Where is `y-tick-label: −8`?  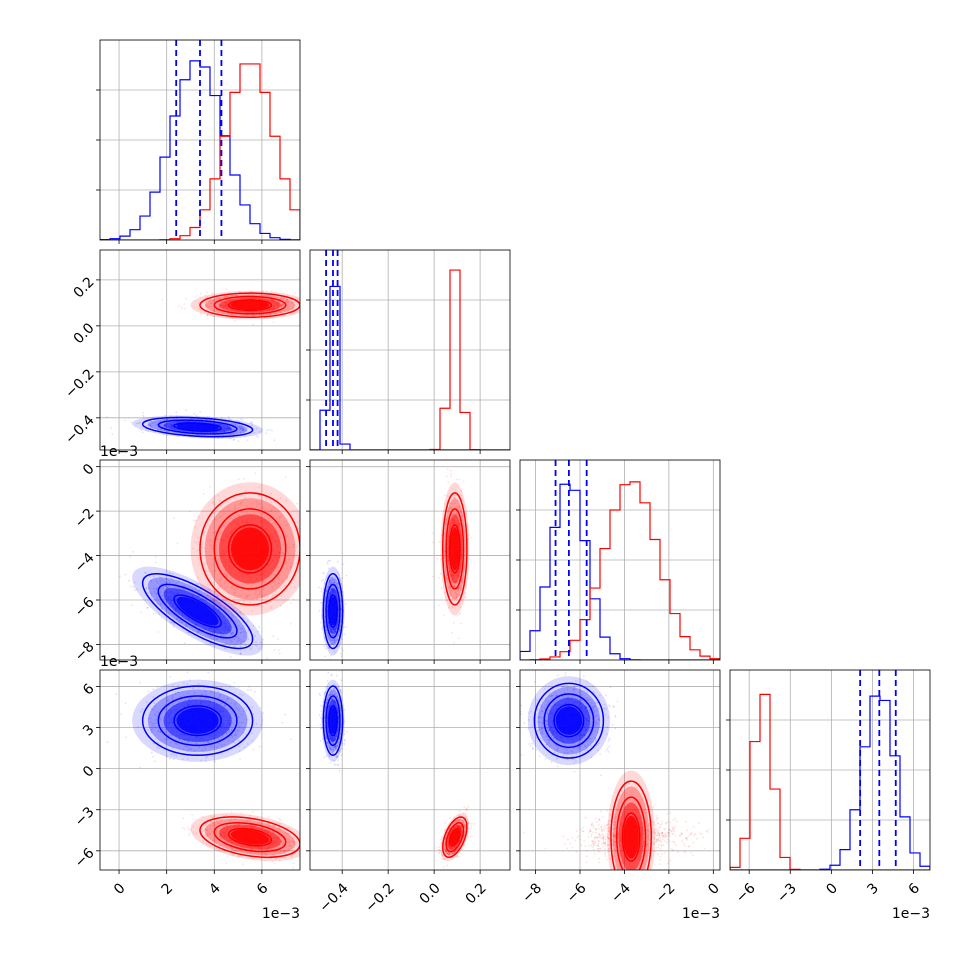
y-tick-label: −8 is located at coordinates (85, 652).